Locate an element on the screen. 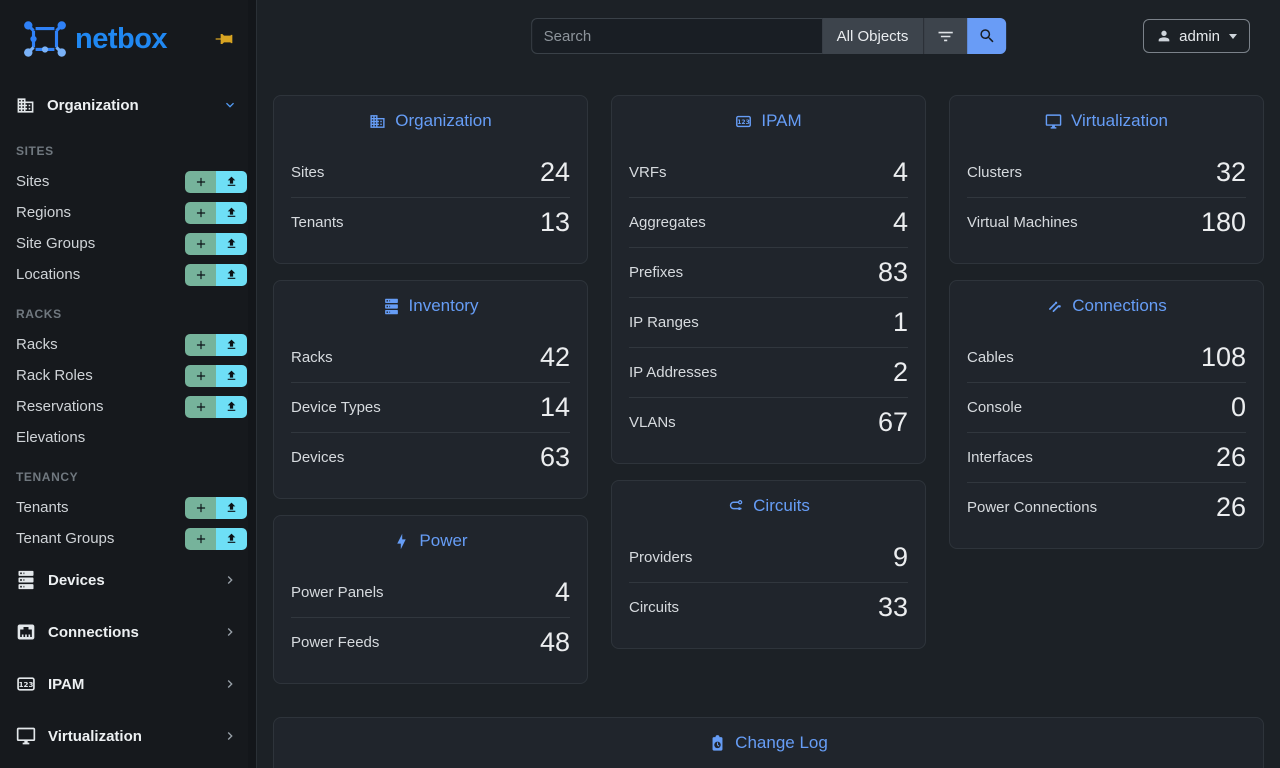  search-input is located at coordinates (676, 36).